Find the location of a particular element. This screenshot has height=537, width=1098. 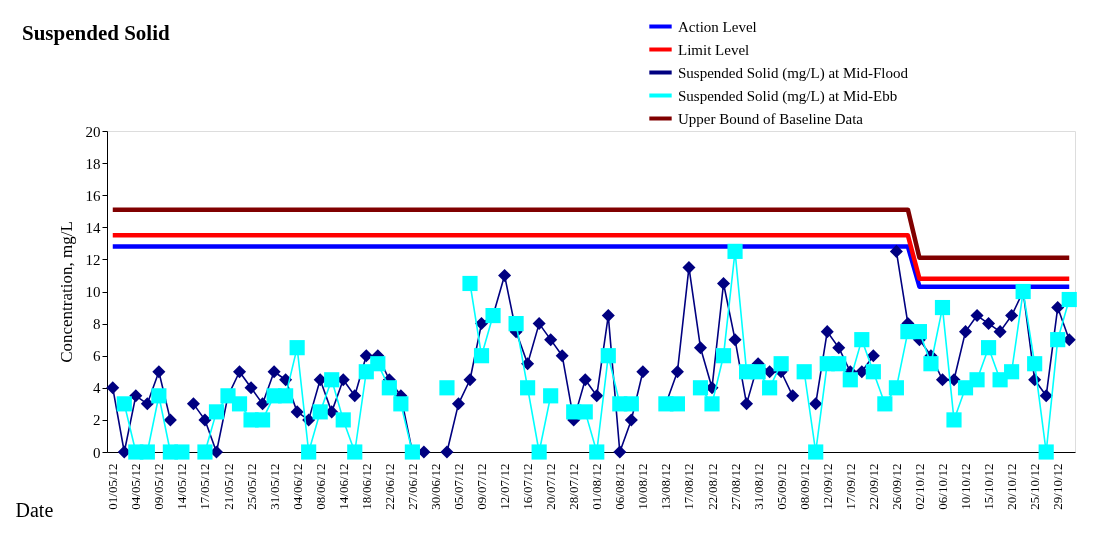

y-tick-label: 10 is located at coordinates (93, 292).